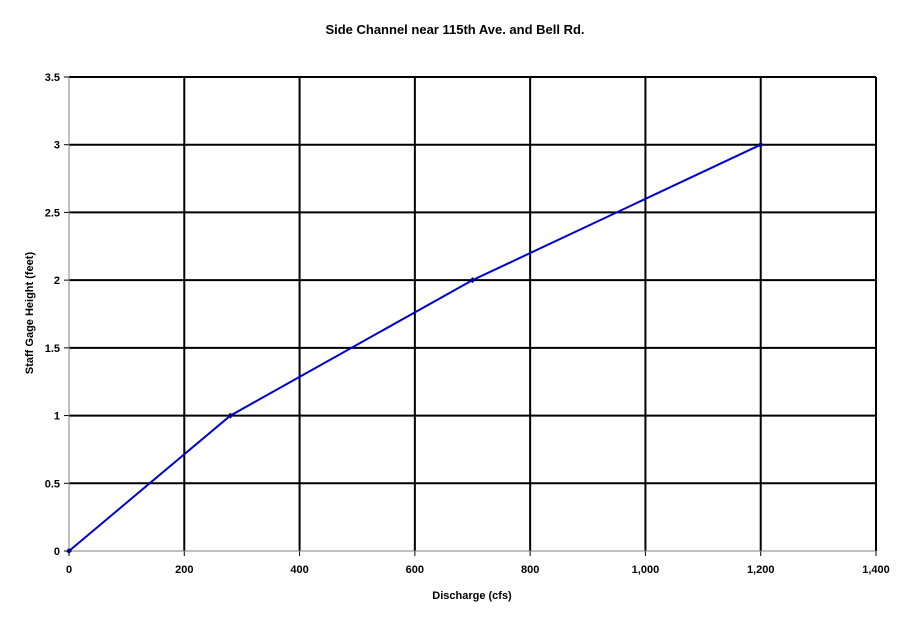  What do you see at coordinates (876, 570) in the screenshot?
I see `x-tick-label: 1,400` at bounding box center [876, 570].